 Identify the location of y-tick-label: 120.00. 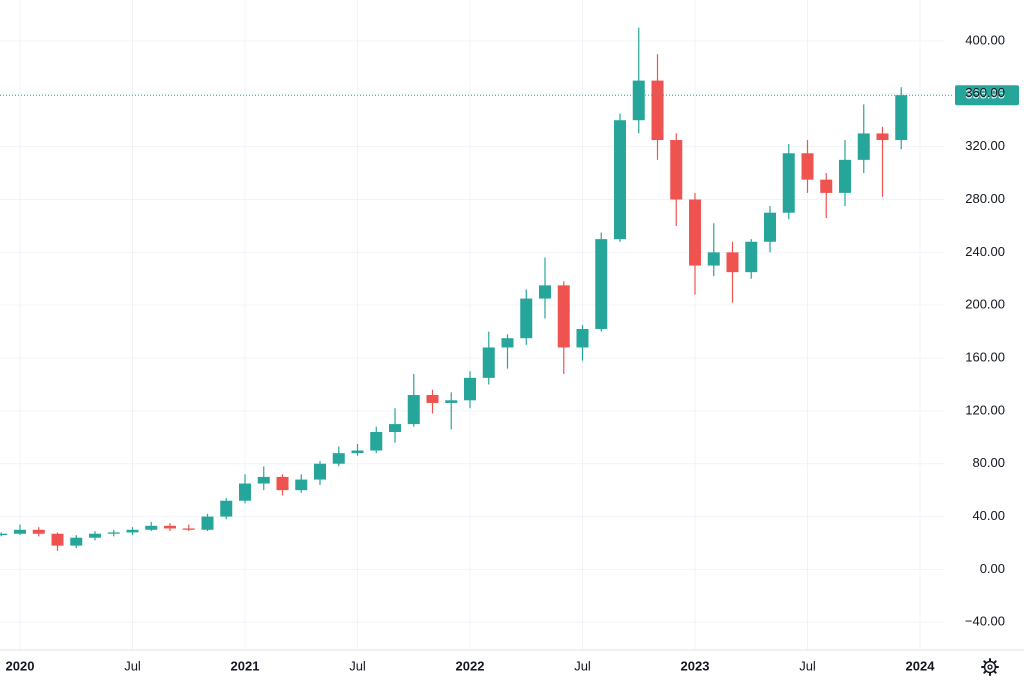
(985, 409).